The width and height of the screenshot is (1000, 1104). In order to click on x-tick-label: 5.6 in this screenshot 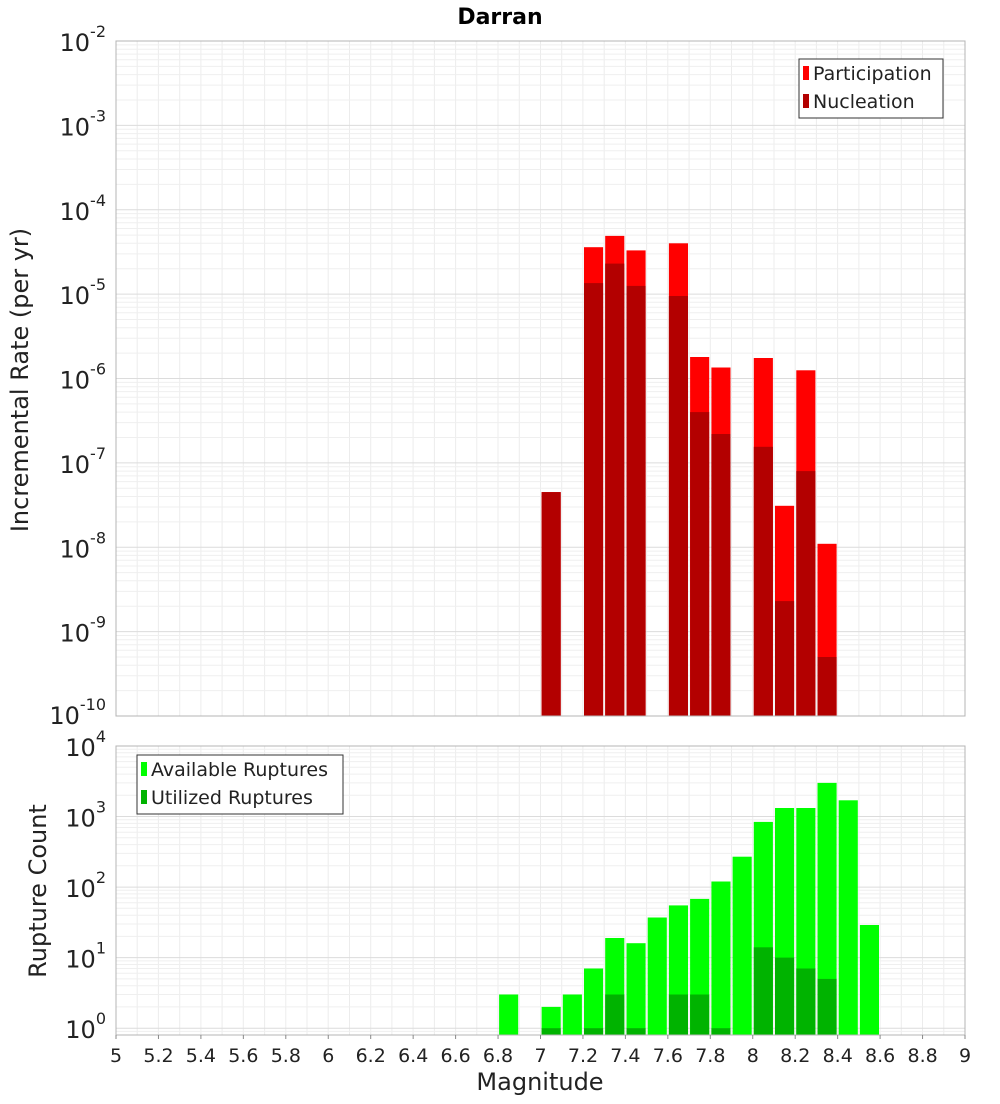, I will do `click(243, 1056)`.